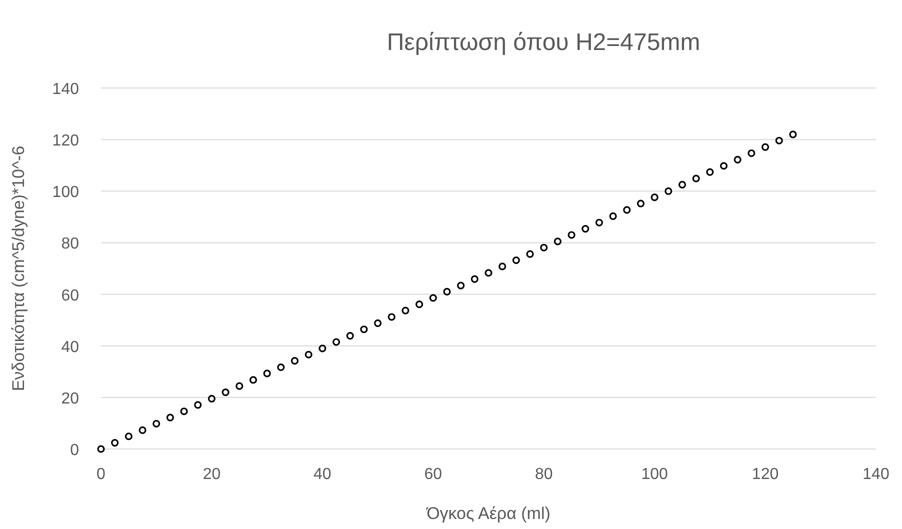 This screenshot has height=529, width=902. Describe the element at coordinates (211, 474) in the screenshot. I see `x-tick-label: 20` at that location.